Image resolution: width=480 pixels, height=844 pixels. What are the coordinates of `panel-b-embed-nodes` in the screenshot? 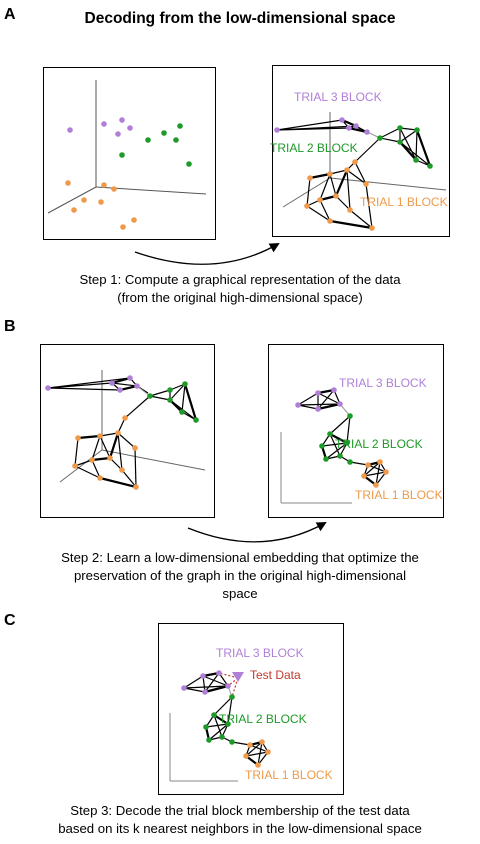 It's located at (342, 437).